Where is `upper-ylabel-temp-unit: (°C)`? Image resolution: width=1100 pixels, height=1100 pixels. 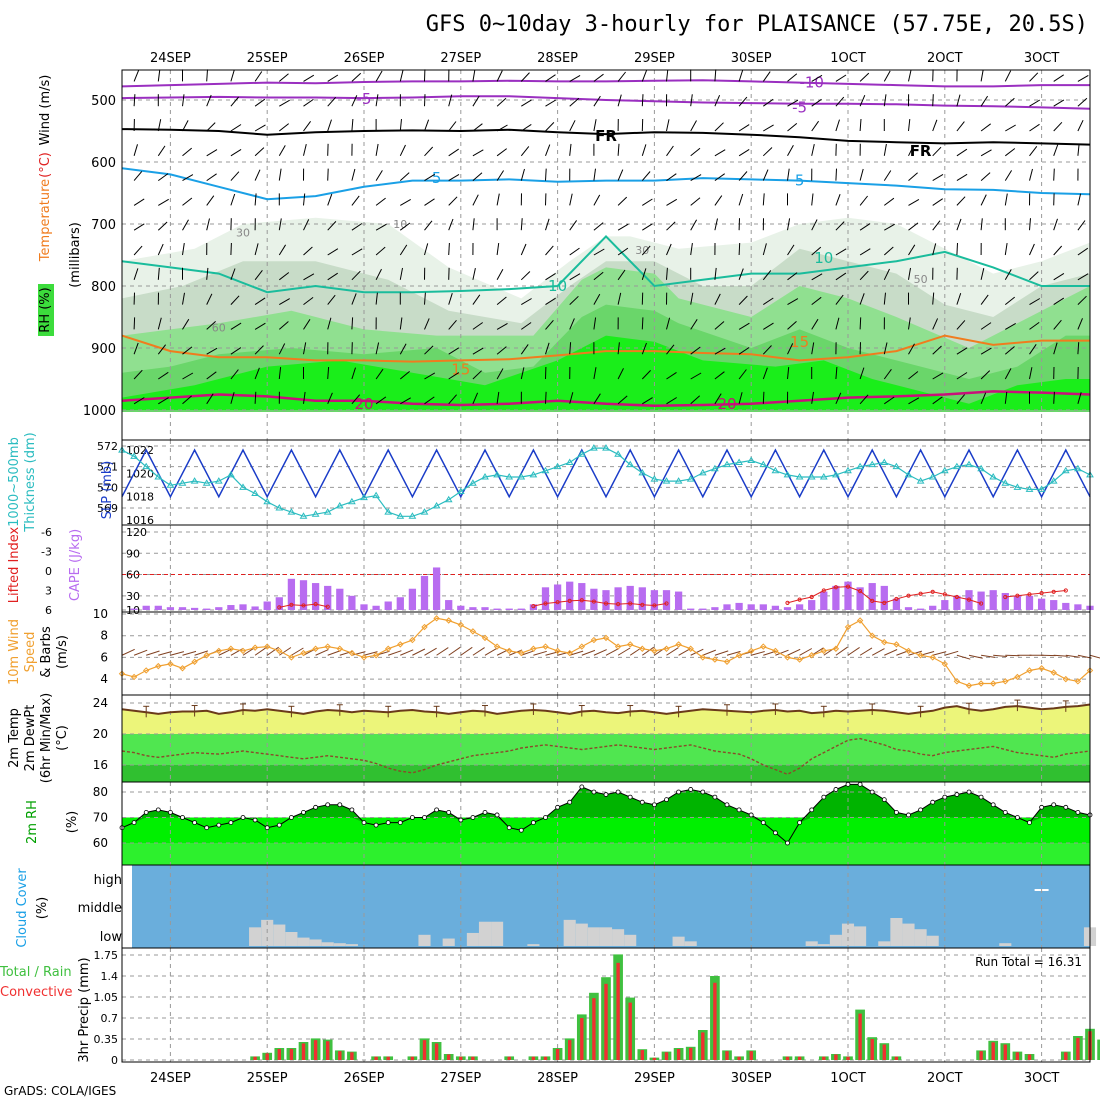
upper-ylabel-temp-unit: (°C) is located at coordinates (45, 165).